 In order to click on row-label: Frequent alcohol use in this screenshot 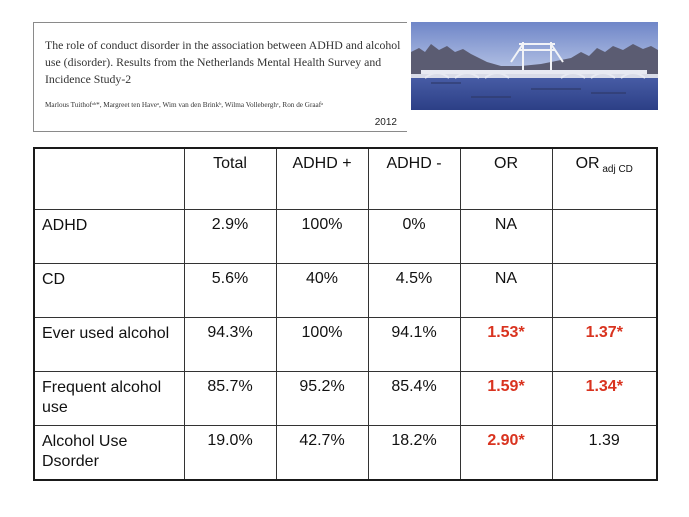, I will do `click(109, 398)`.